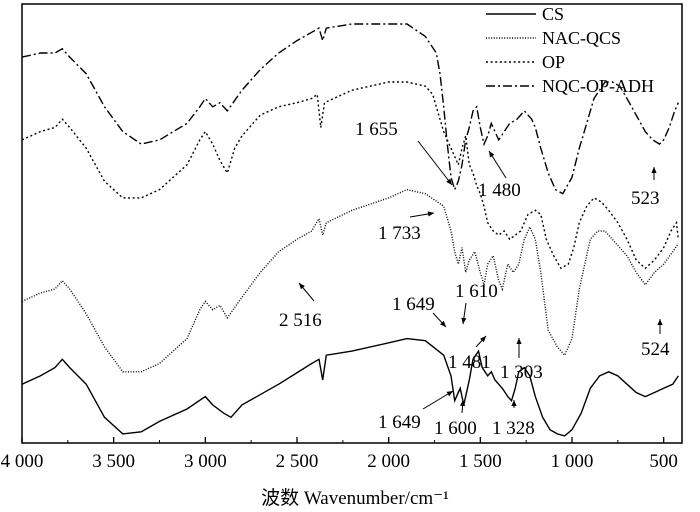  What do you see at coordinates (376, 129) in the screenshot?
I see `peak-label: 1 655` at bounding box center [376, 129].